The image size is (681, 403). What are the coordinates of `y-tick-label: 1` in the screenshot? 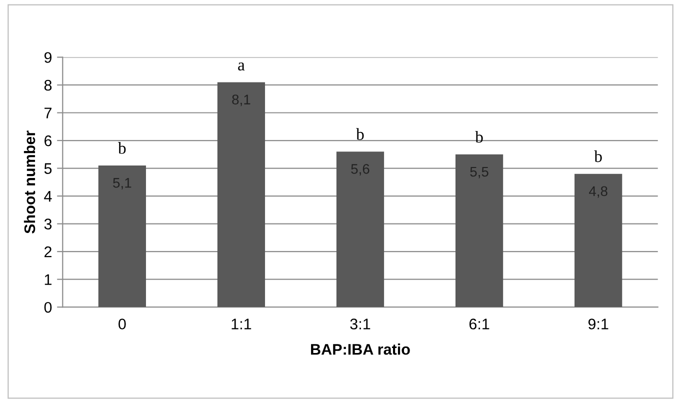 It's located at (48, 279).